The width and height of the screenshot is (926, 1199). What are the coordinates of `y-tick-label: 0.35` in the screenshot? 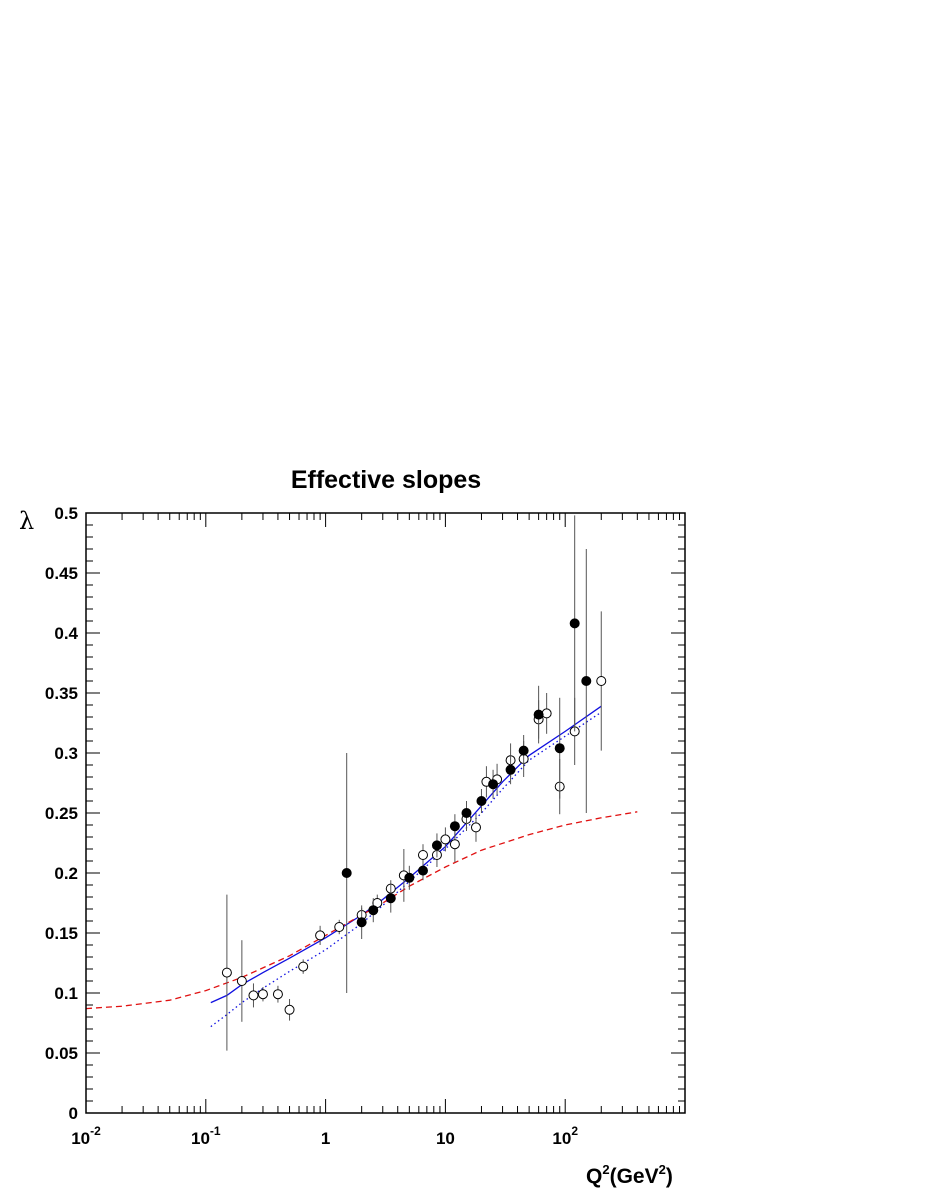 It's located at (61, 693).